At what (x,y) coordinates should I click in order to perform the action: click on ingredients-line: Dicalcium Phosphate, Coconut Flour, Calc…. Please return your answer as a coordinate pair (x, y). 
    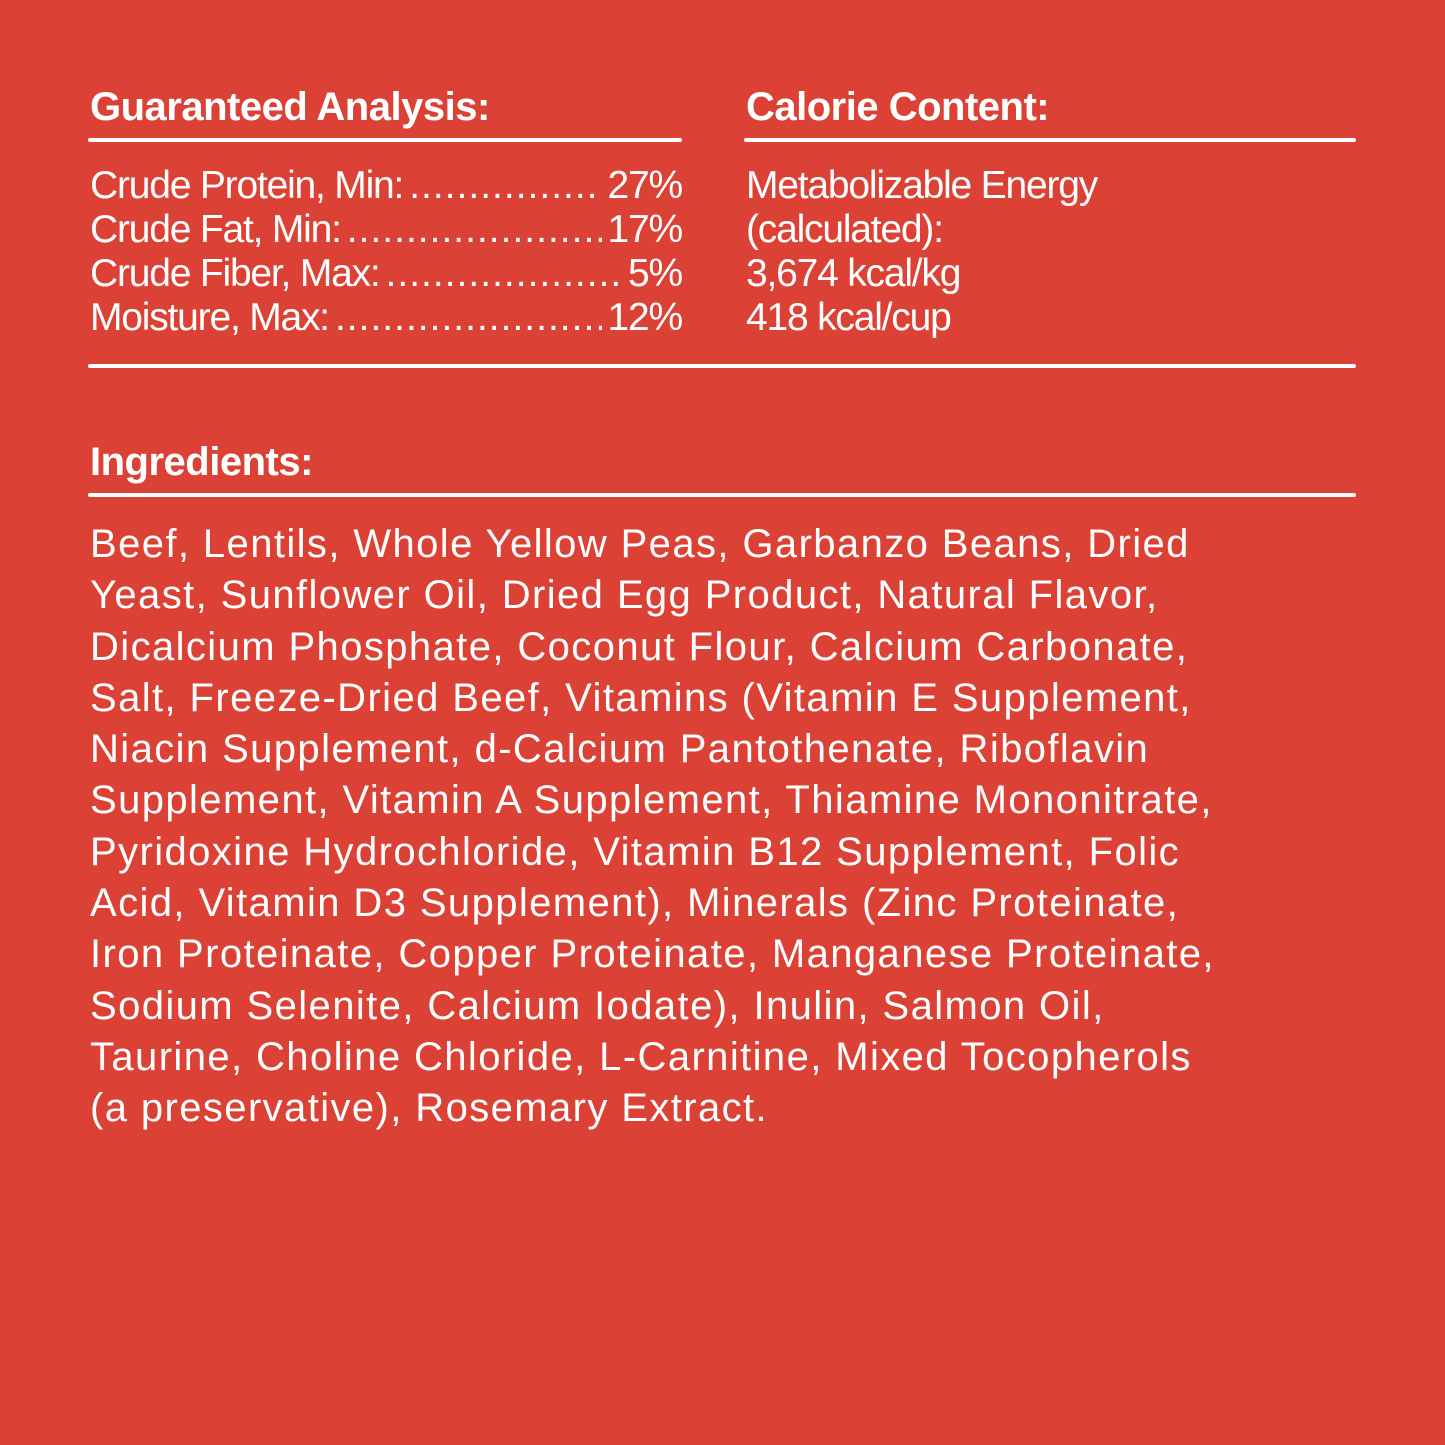
    Looking at the image, I should click on (639, 646).